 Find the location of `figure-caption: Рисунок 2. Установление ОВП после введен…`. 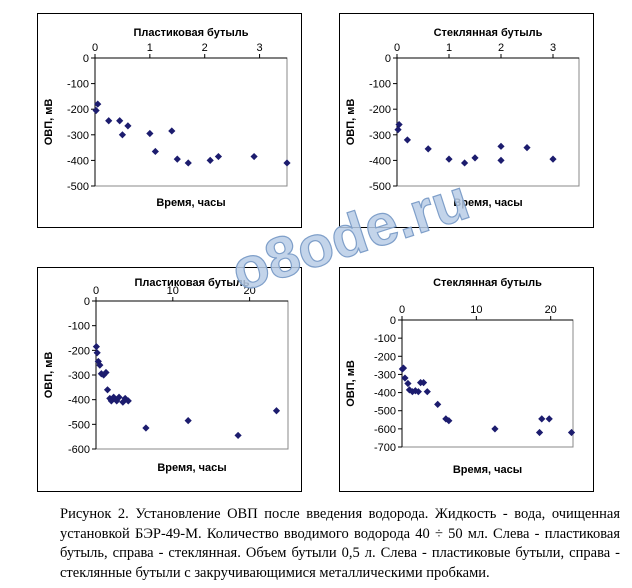

figure-caption: Рисунок 2. Установление ОВП после введен… is located at coordinates (340, 543).